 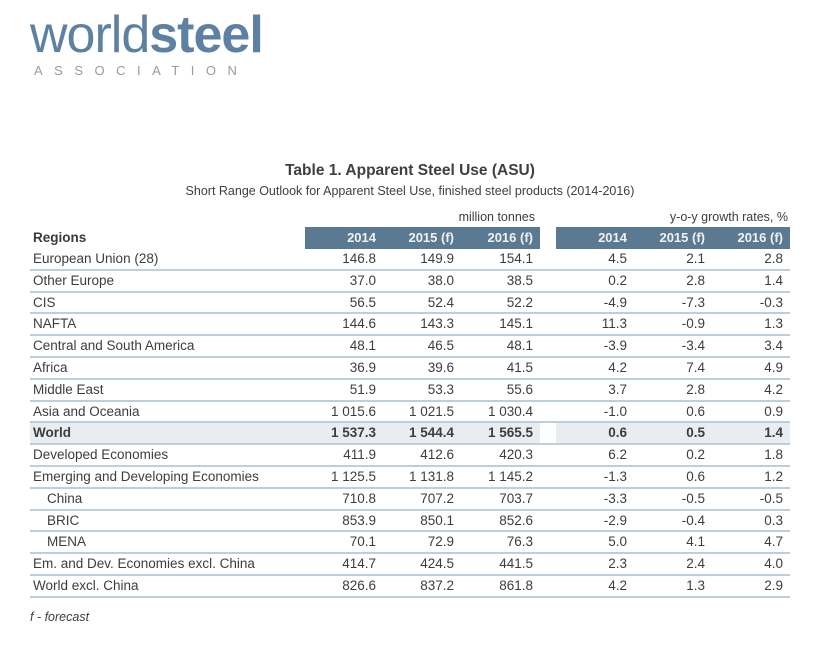 What do you see at coordinates (63, 520) in the screenshot?
I see `region-name: BRIC` at bounding box center [63, 520].